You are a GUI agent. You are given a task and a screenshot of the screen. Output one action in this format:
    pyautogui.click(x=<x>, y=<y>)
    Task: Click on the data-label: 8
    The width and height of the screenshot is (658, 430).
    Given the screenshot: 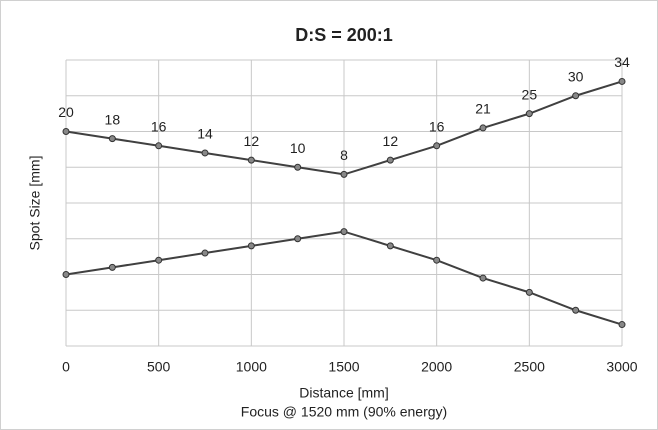 What is the action you would take?
    pyautogui.click(x=344, y=155)
    